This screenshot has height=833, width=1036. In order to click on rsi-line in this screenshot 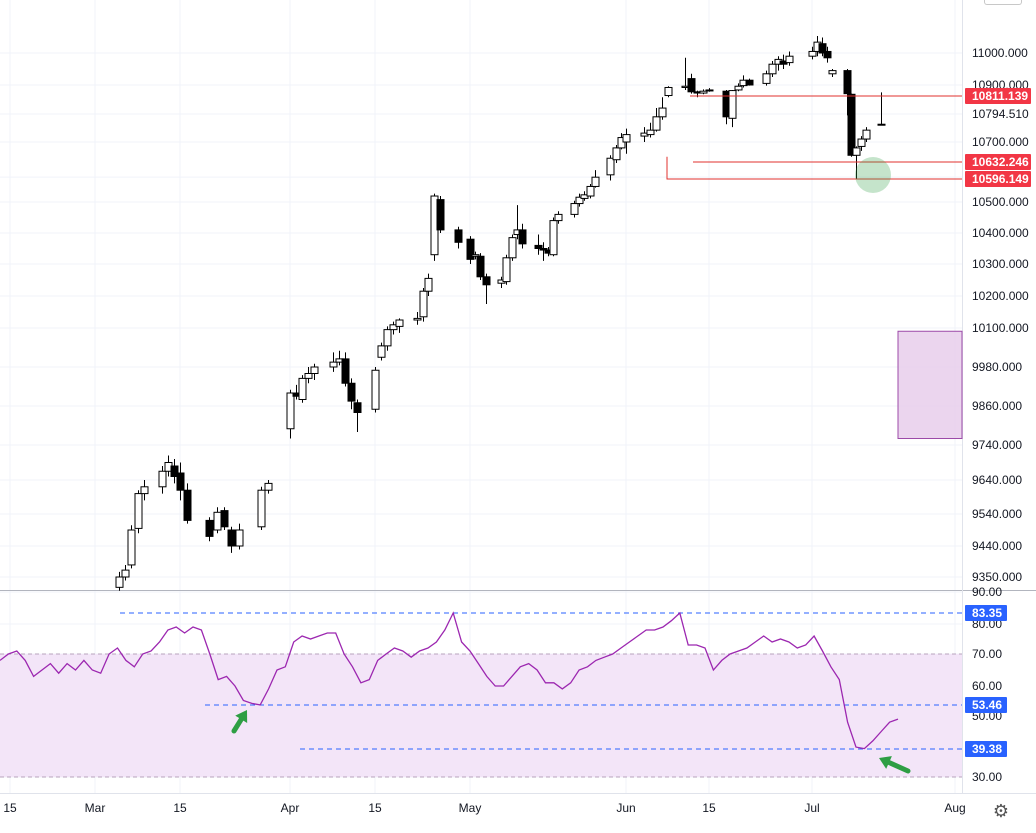, I will do `click(449, 680)`.